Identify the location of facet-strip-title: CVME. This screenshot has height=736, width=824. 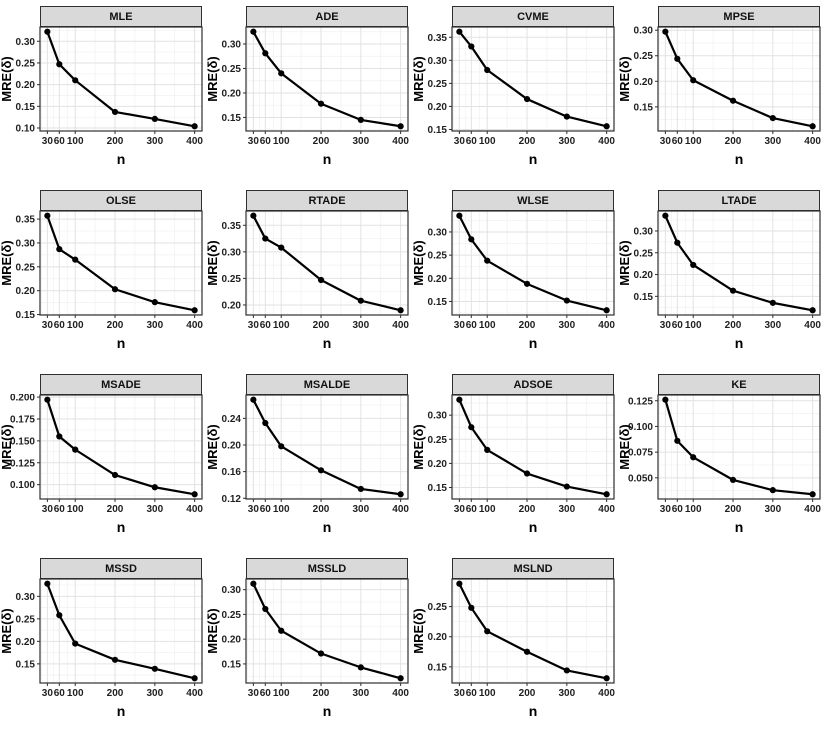
(533, 16).